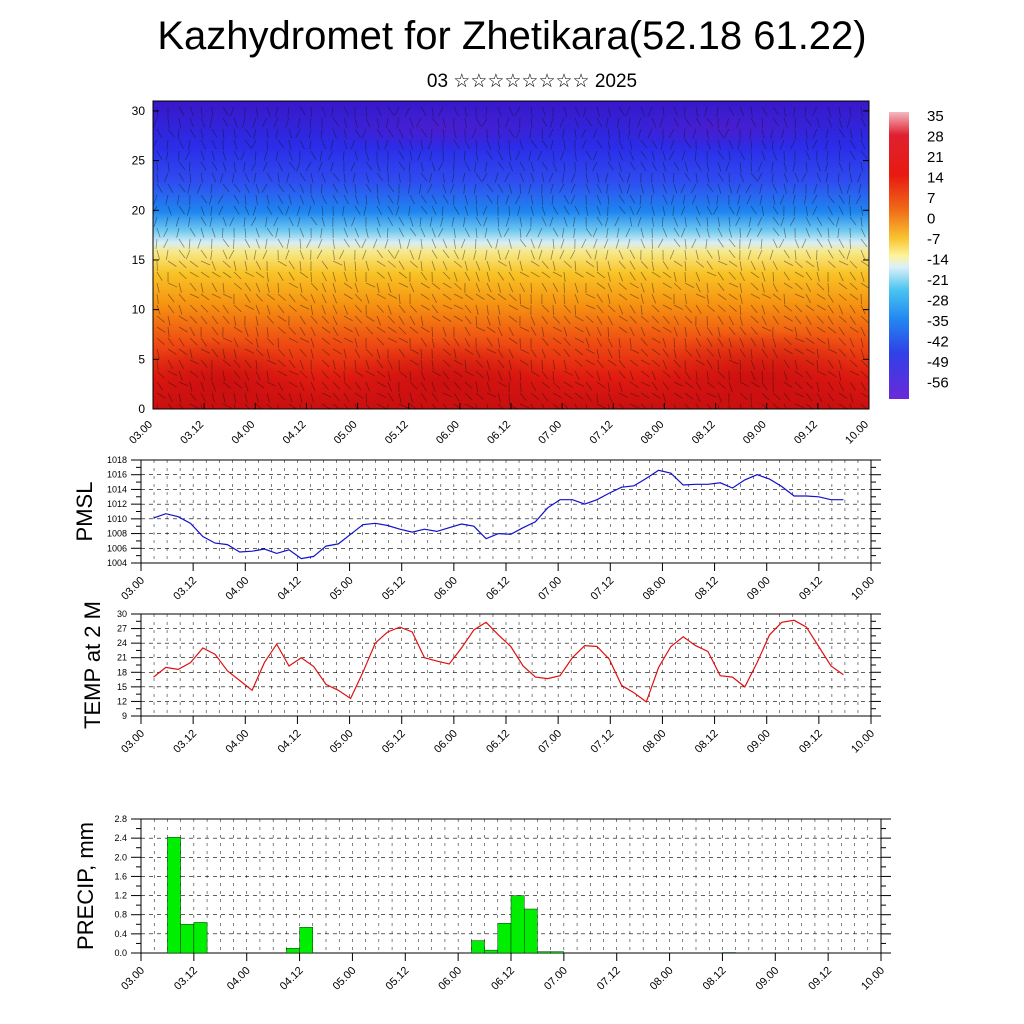 The image size is (1024, 1024). What do you see at coordinates (938, 280) in the screenshot?
I see `colorbar-label: -21` at bounding box center [938, 280].